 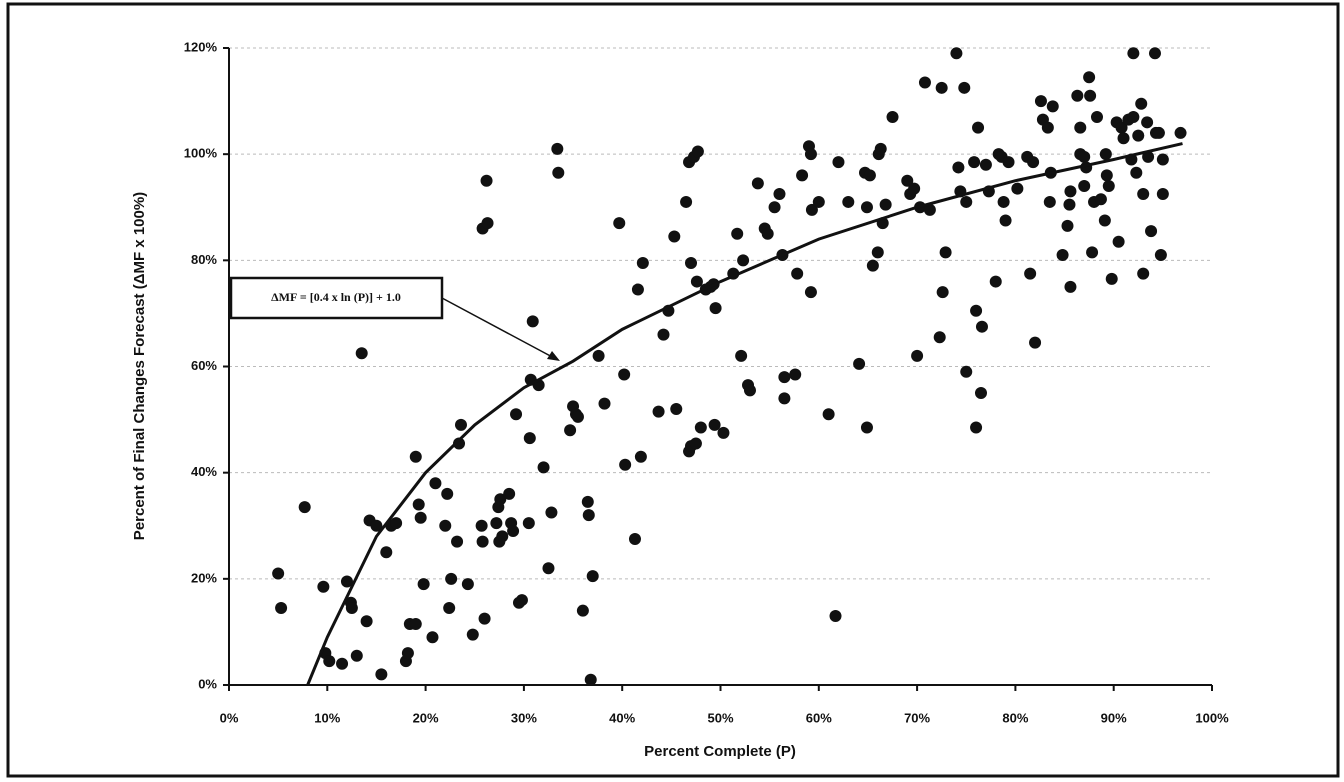 I want to click on x-tick-label: 40%, so click(x=622, y=717).